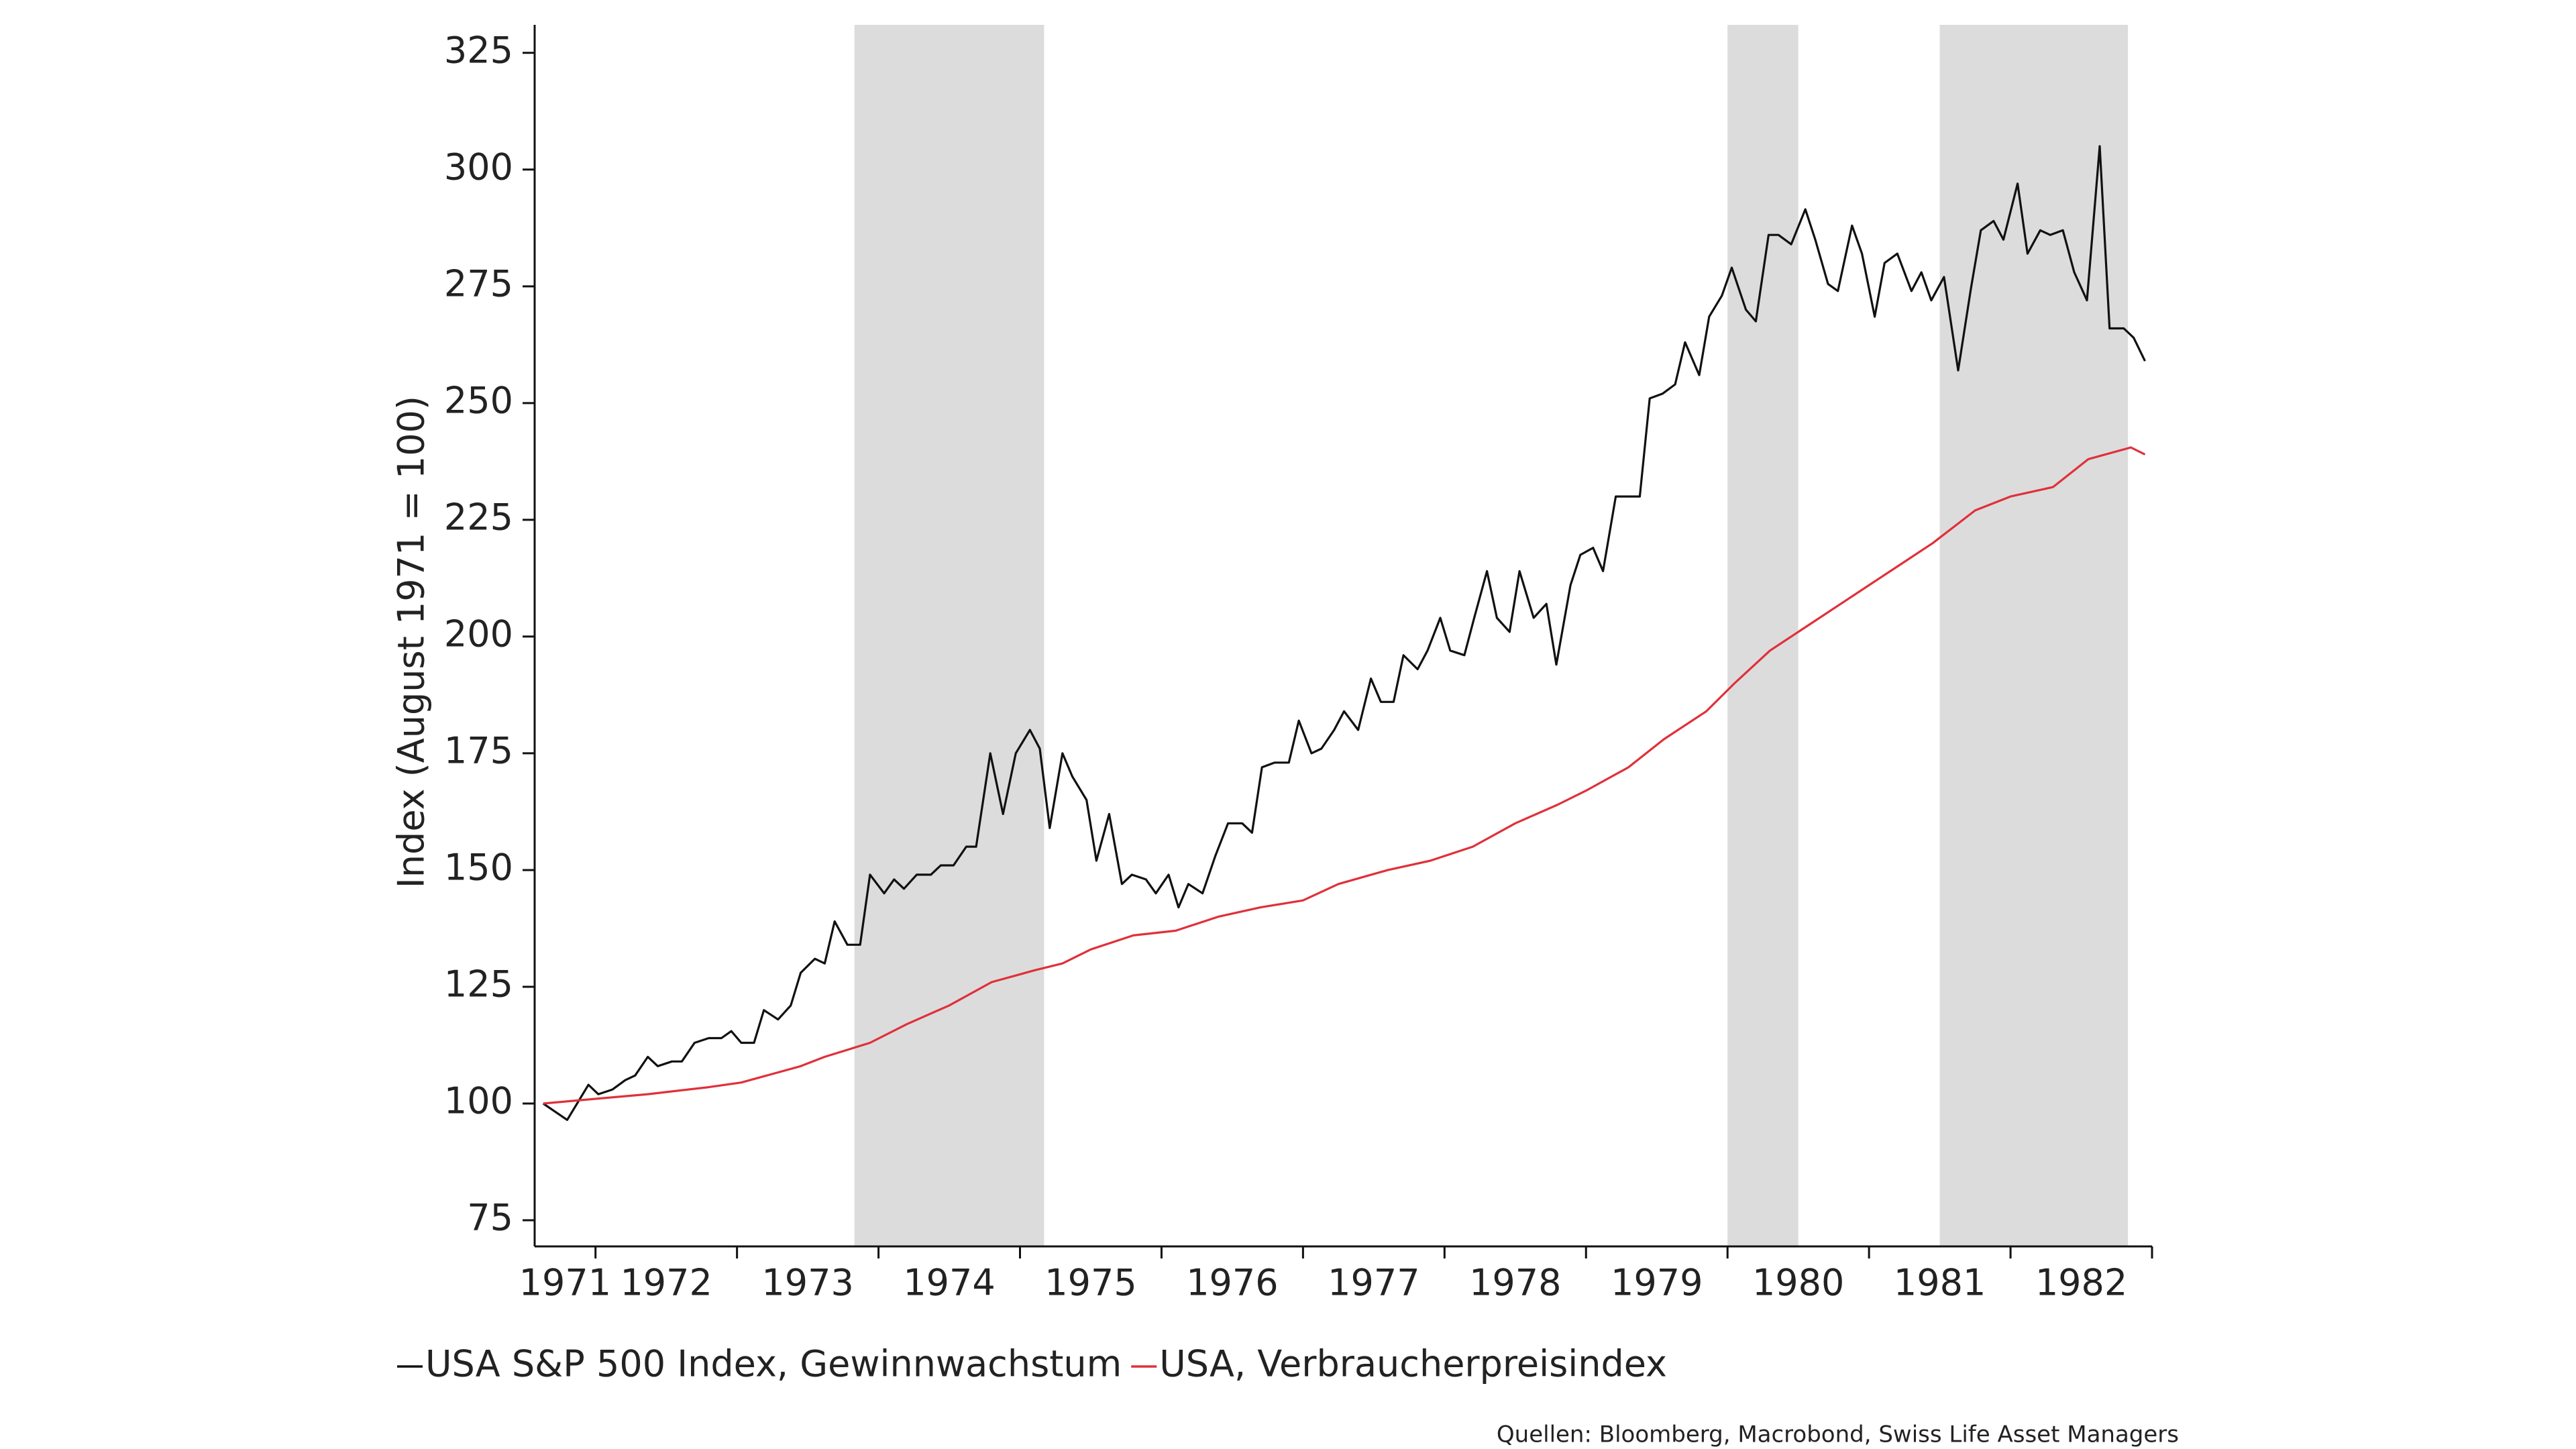 This screenshot has width=2576, height=1449. I want to click on y-tick-label: 325, so click(478, 50).